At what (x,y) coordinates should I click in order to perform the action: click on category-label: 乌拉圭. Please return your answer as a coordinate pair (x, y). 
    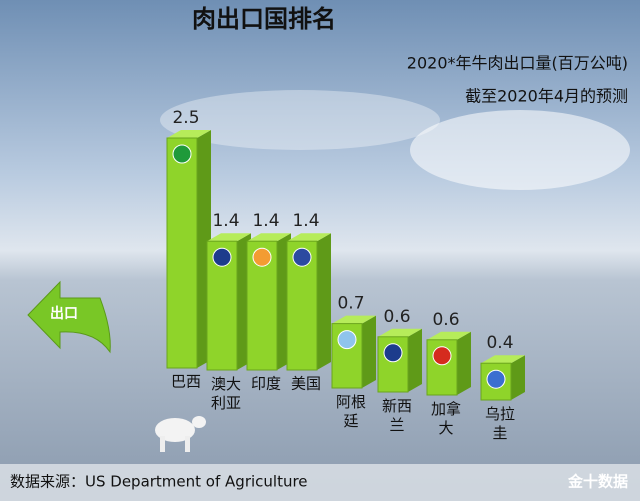
    Looking at the image, I should click on (500, 423).